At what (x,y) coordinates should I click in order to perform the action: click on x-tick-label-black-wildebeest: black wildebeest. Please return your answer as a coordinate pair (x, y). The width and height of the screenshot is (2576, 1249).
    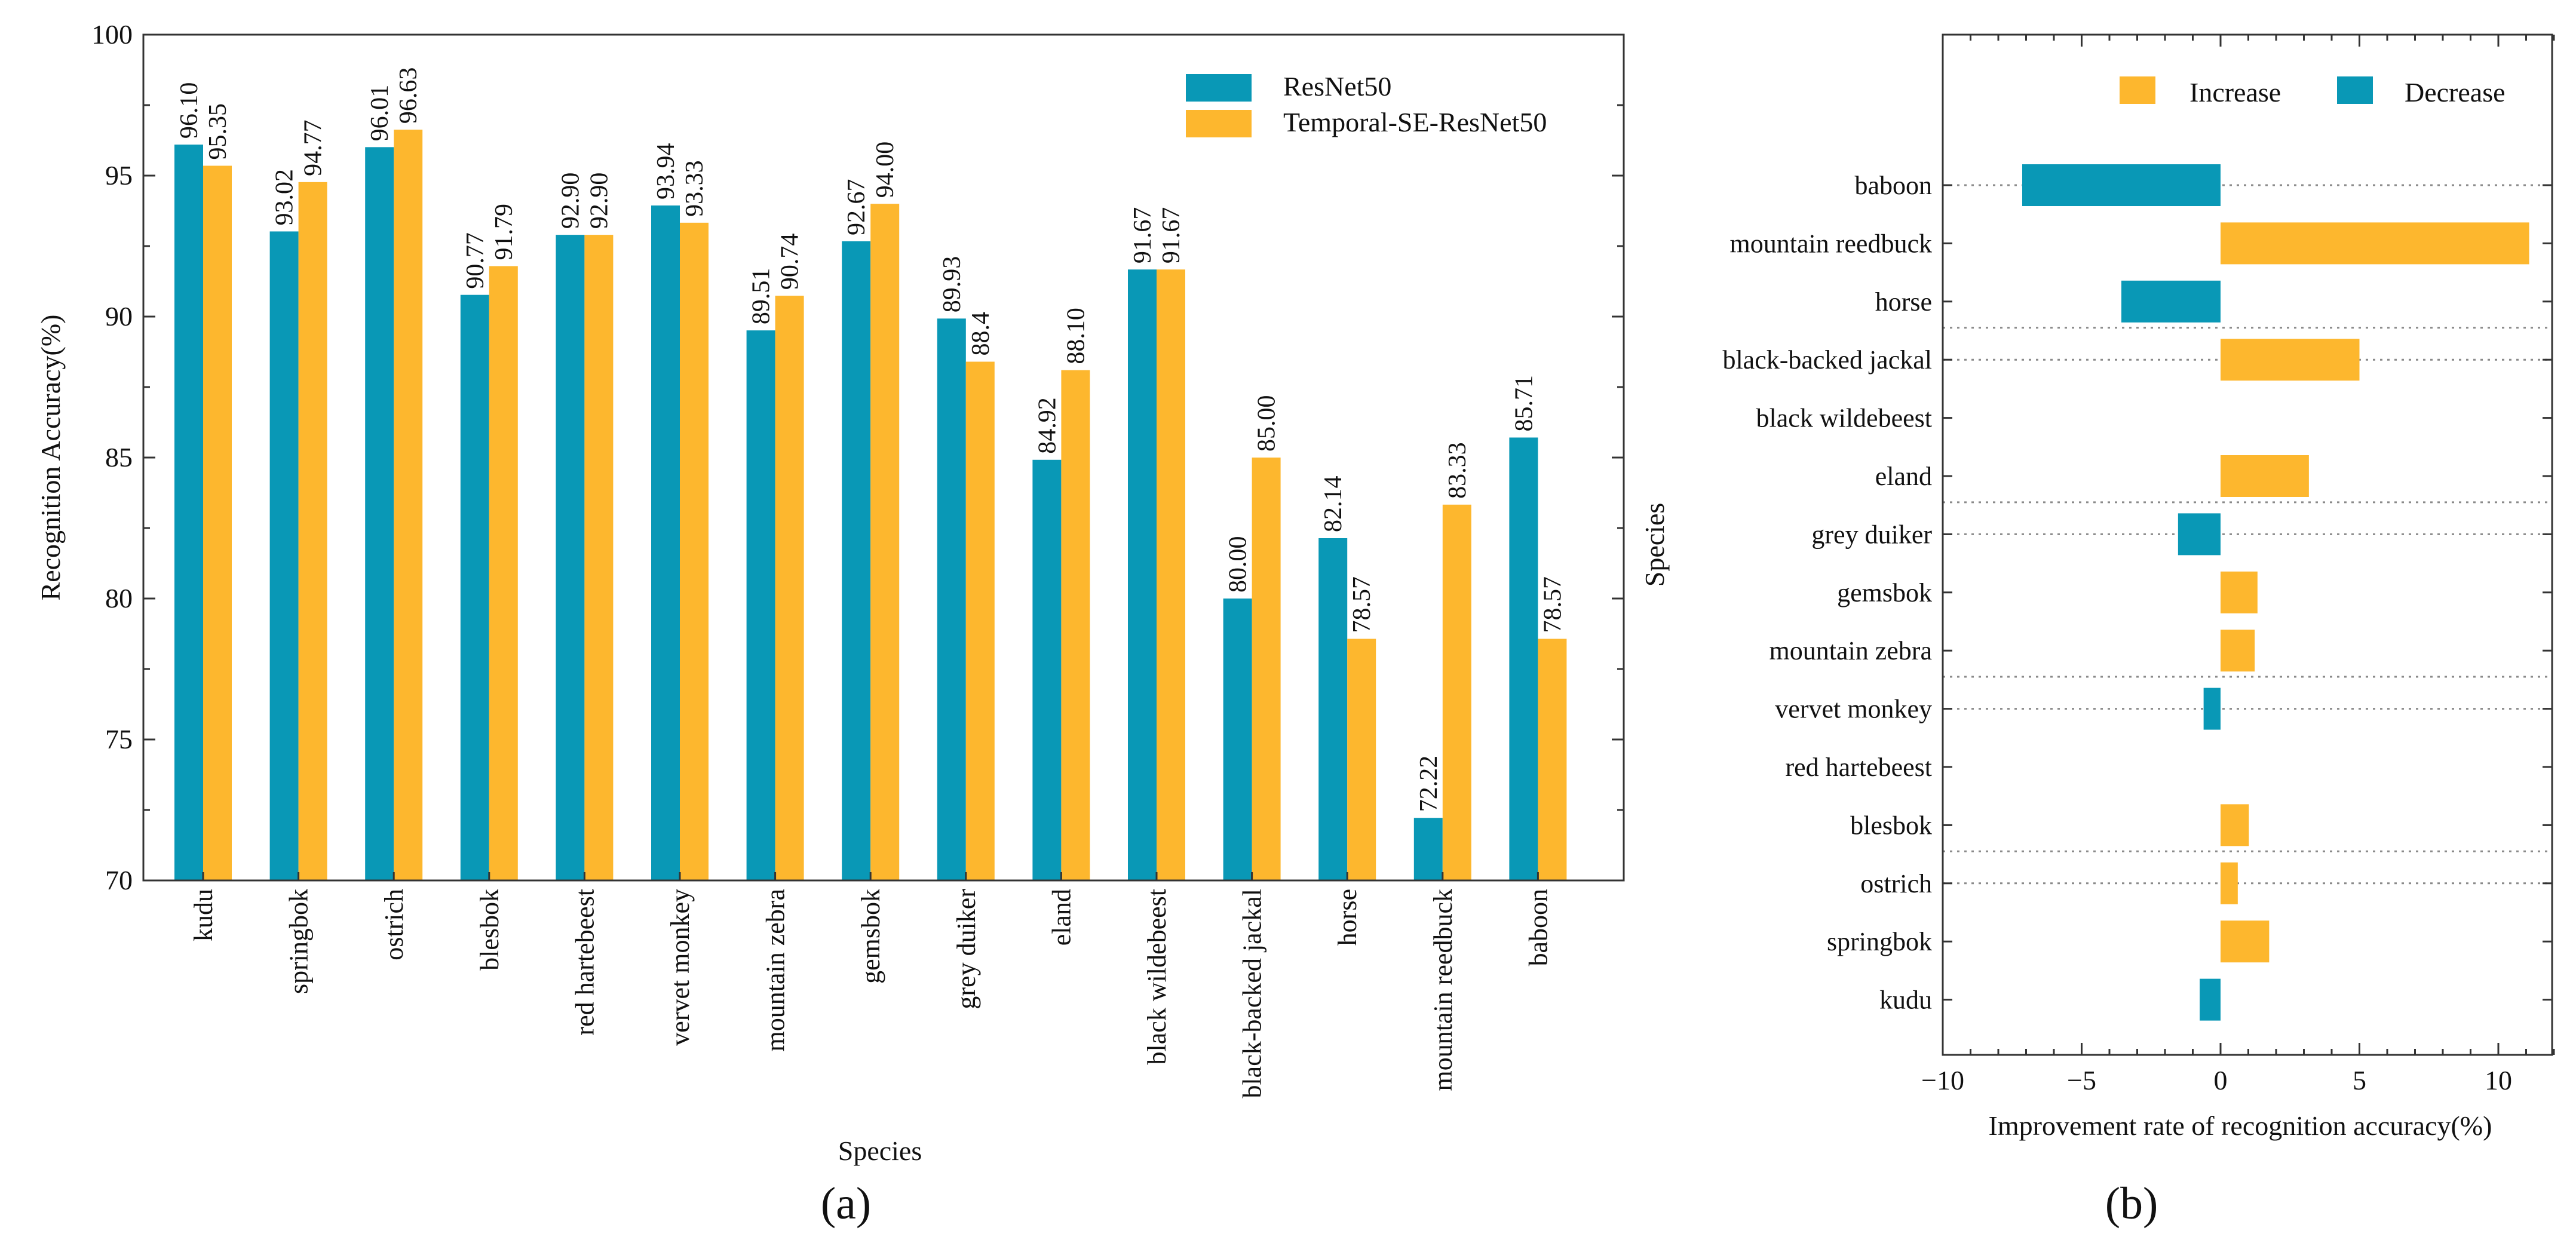
    Looking at the image, I should click on (1157, 976).